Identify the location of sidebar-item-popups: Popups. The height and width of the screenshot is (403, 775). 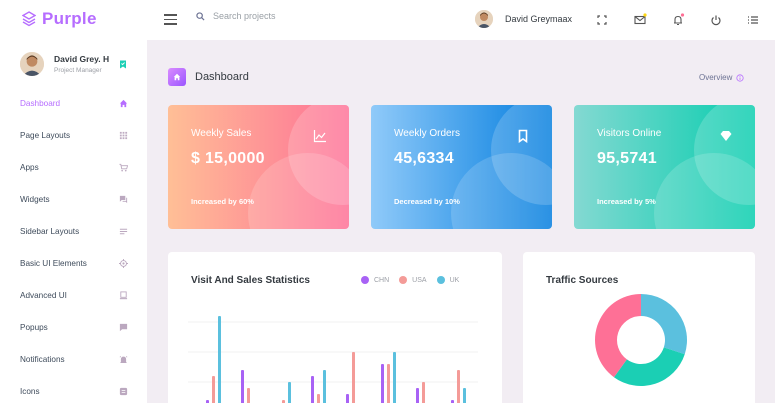
(74, 327).